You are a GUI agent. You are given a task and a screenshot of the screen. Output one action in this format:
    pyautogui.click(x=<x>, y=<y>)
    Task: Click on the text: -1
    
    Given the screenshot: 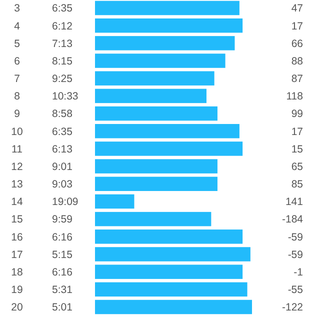 What is the action you would take?
    pyautogui.click(x=299, y=272)
    